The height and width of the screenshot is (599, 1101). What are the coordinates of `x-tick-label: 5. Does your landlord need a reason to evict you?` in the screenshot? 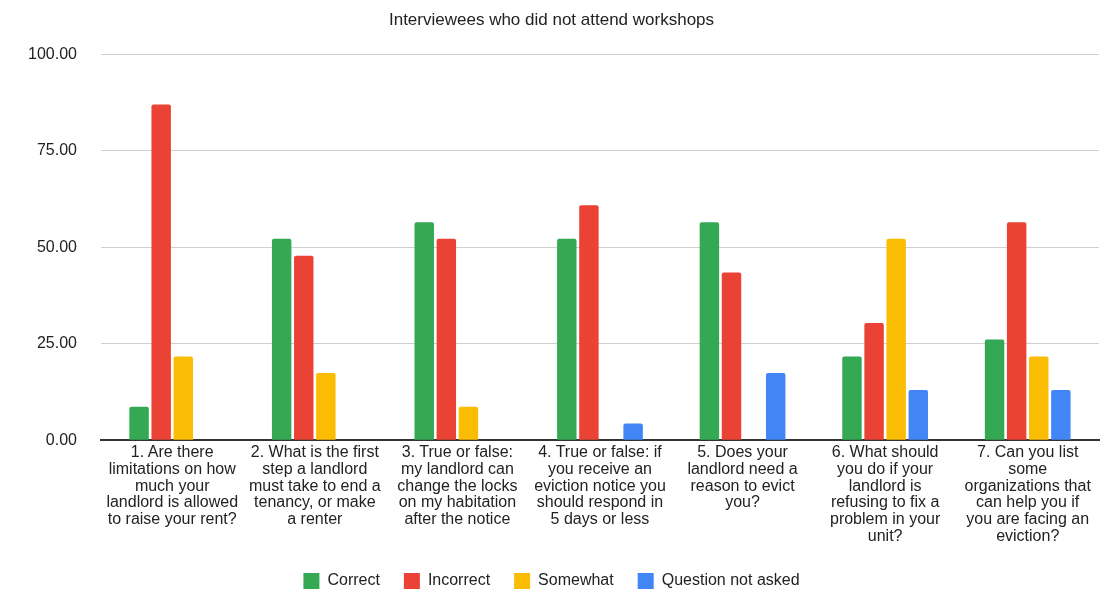 It's located at (742, 477).